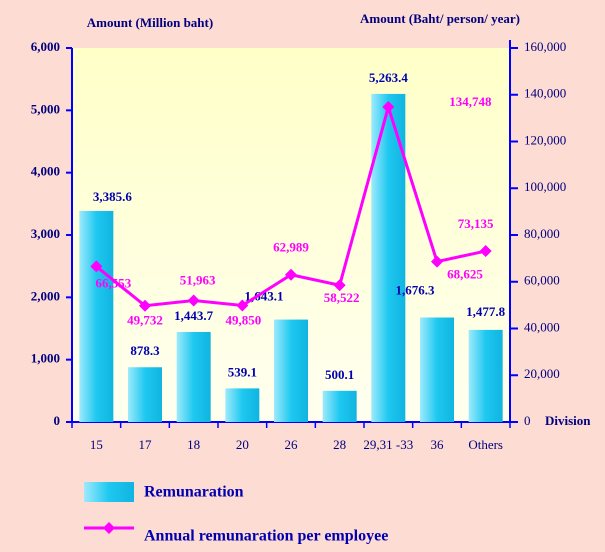 This screenshot has width=605, height=552. I want to click on x-tick-label: 17, so click(146, 444).